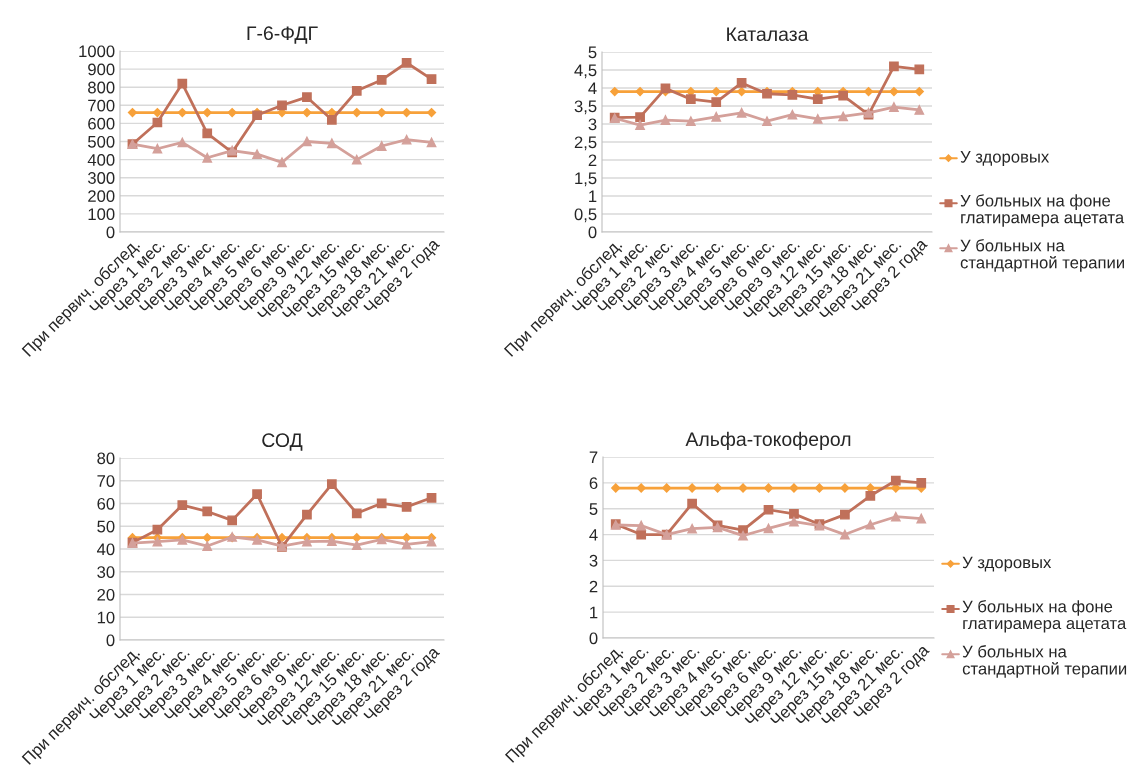 The width and height of the screenshot is (1143, 782). Describe the element at coordinates (282, 35) in the screenshot. I see `chart-title: Г-6-ФДГ` at that location.